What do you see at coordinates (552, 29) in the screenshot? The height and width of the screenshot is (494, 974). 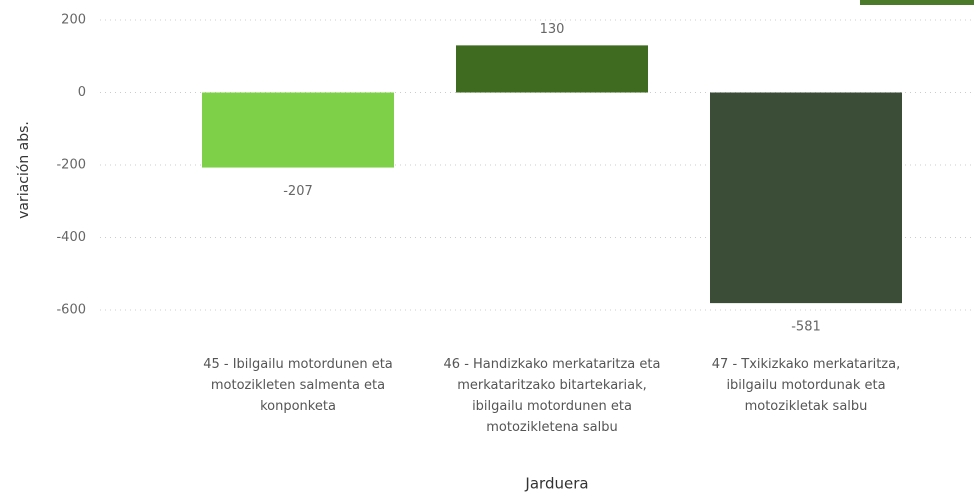 I see `data-label: 130` at bounding box center [552, 29].